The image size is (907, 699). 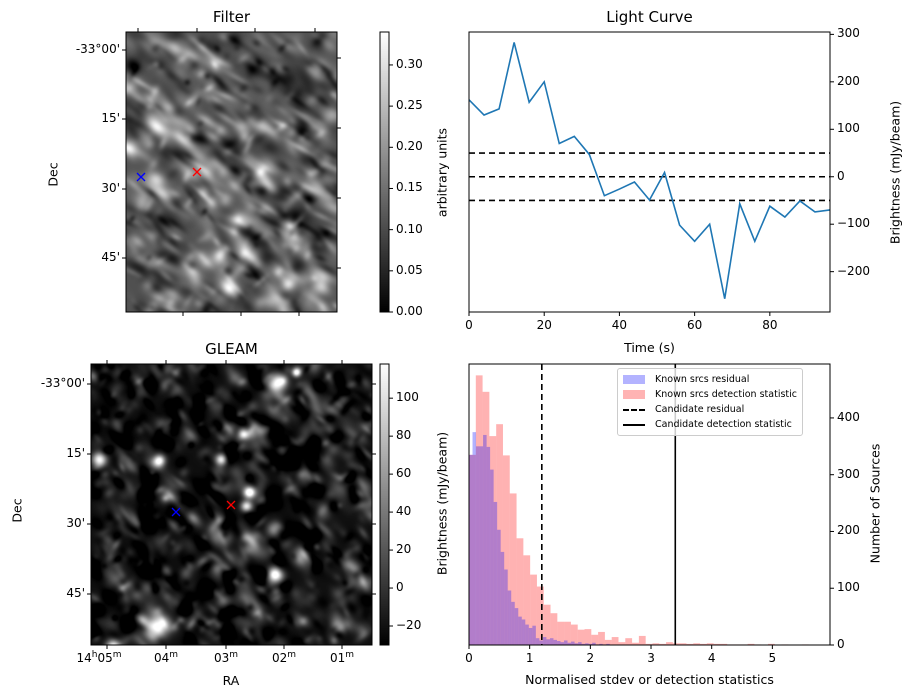 I want to click on lc-ytick-label: 300, so click(x=848, y=33).